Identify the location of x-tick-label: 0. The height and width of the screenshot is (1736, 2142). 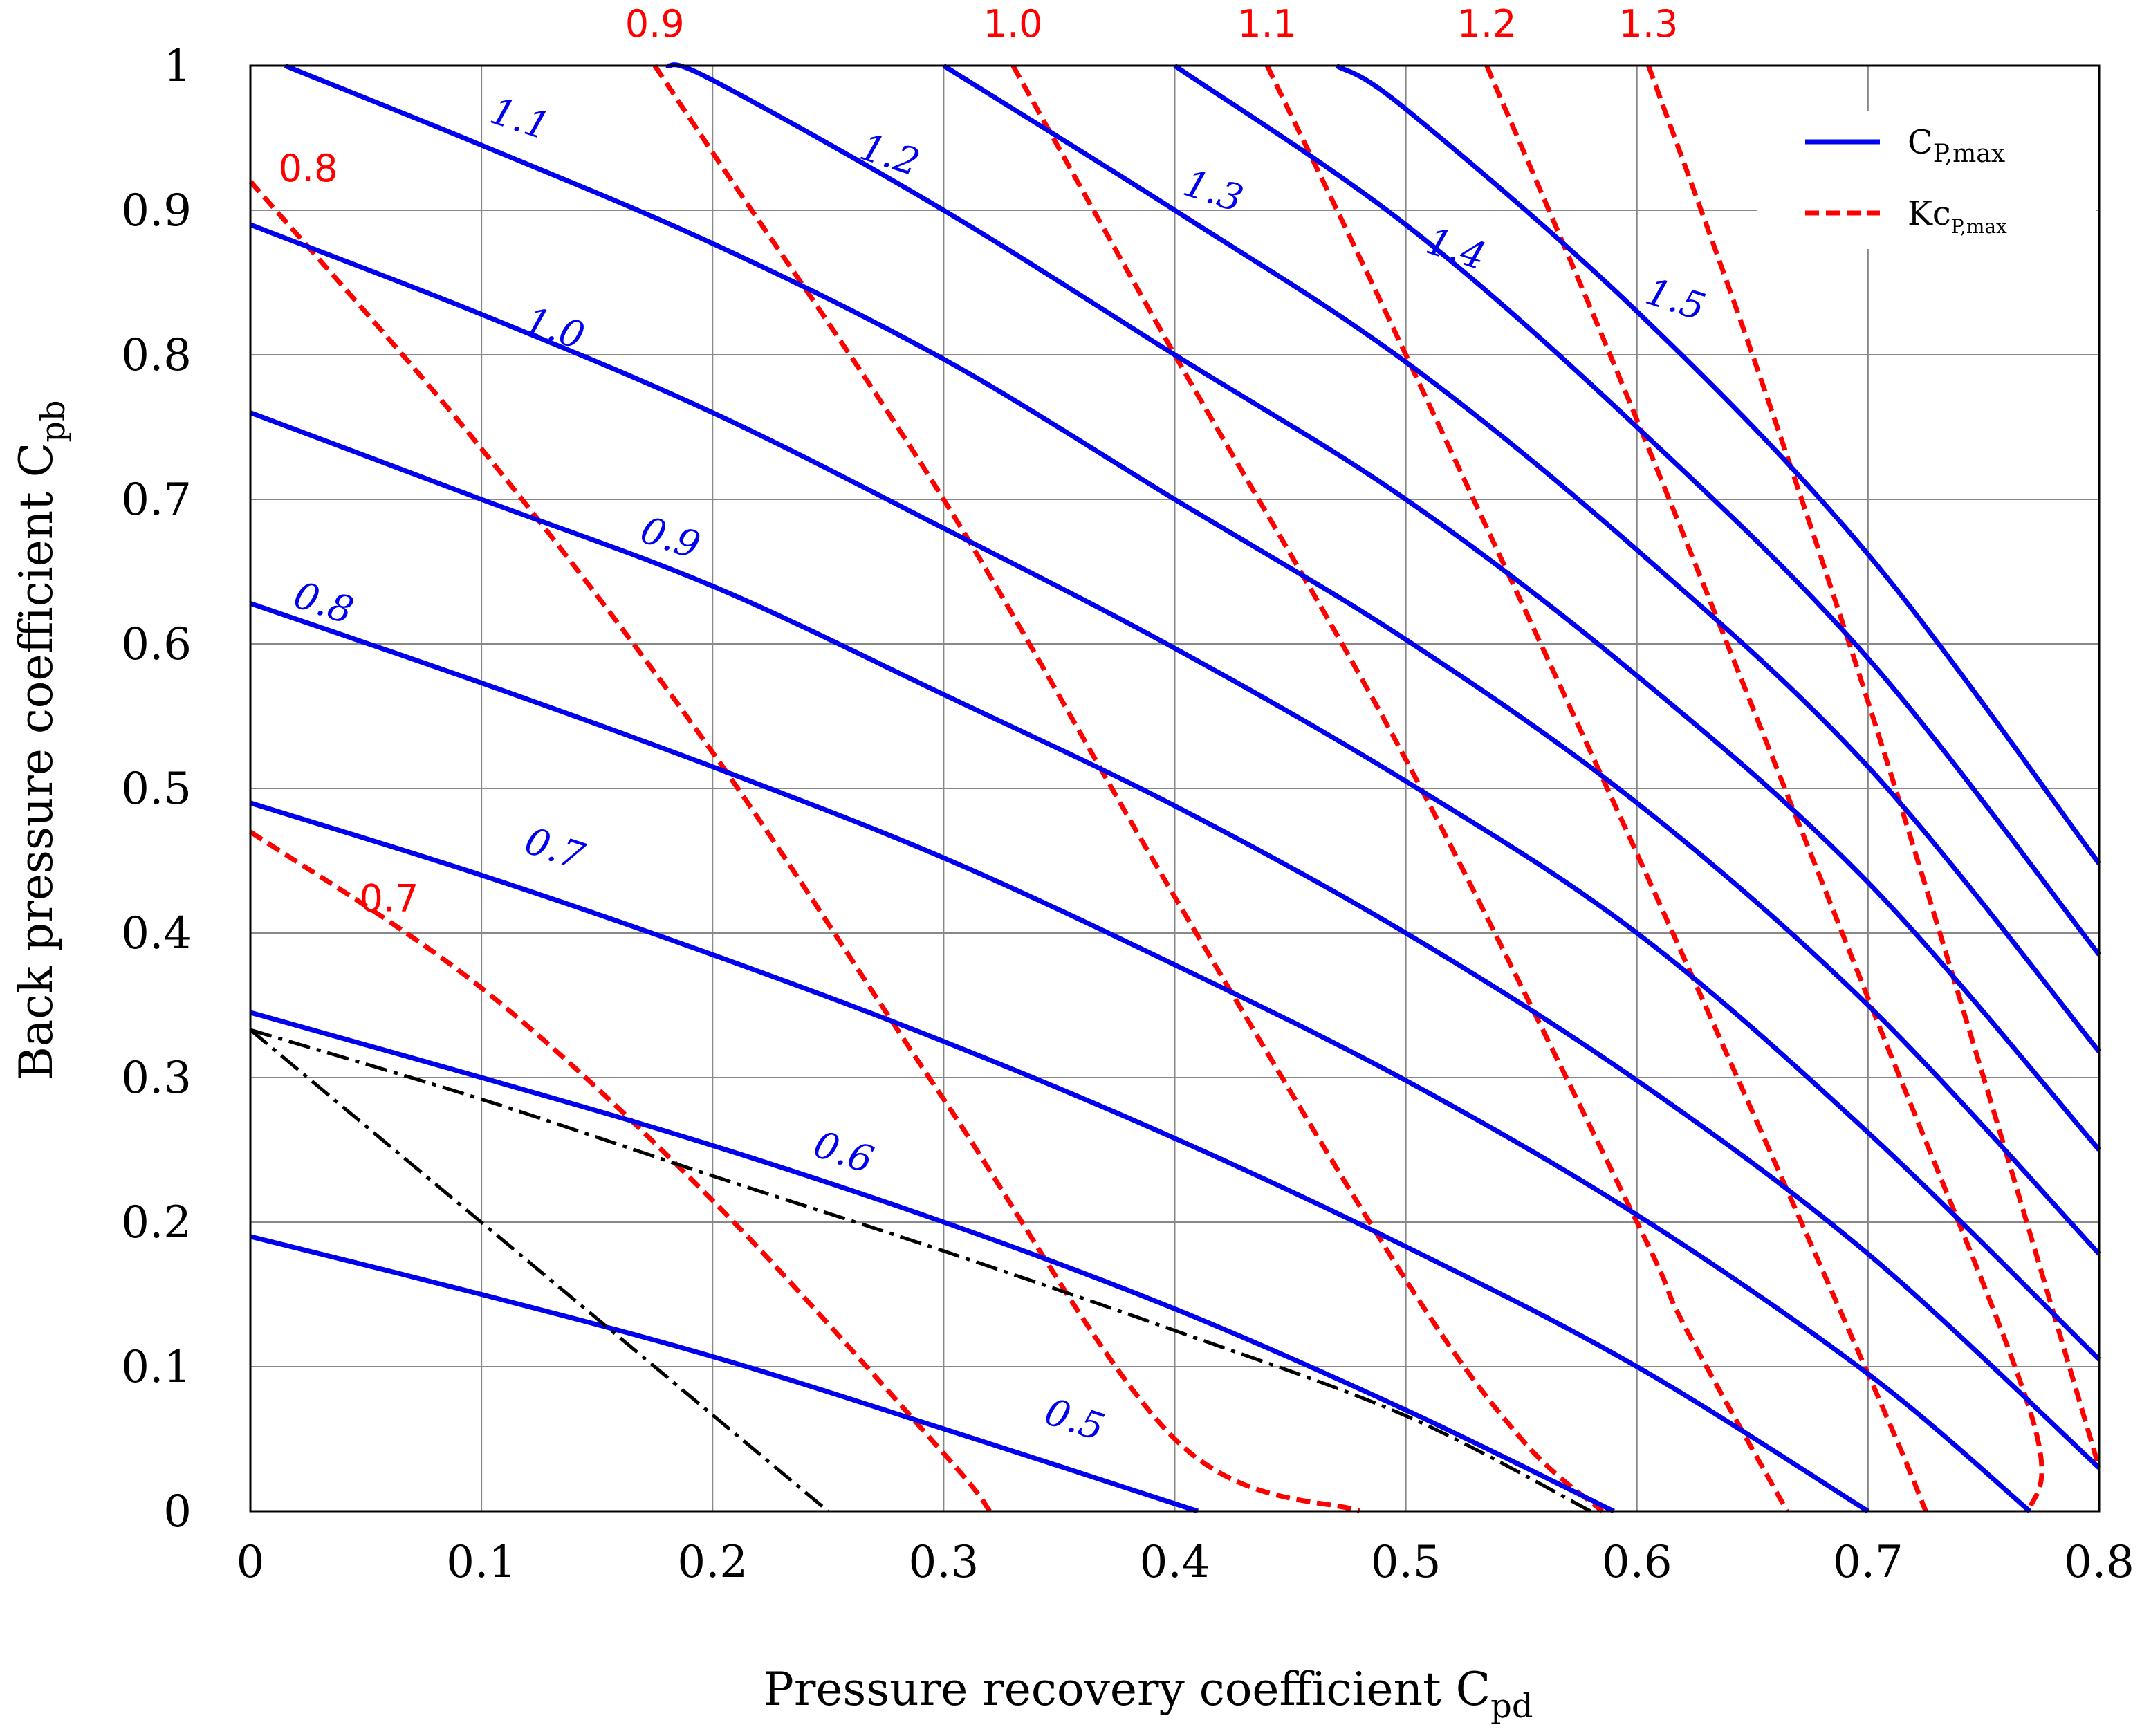
(251, 1562).